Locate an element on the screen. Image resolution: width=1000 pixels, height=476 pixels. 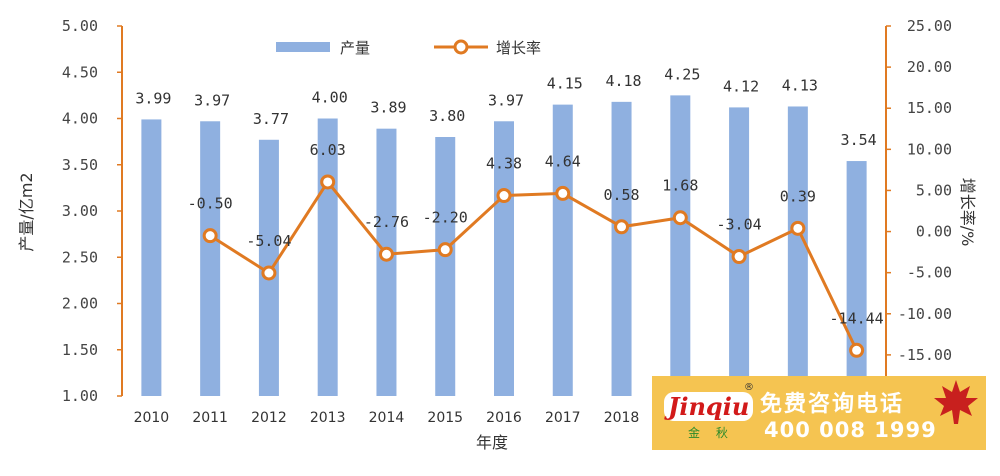
right-tick-label: -15.00 is located at coordinates (925, 355).